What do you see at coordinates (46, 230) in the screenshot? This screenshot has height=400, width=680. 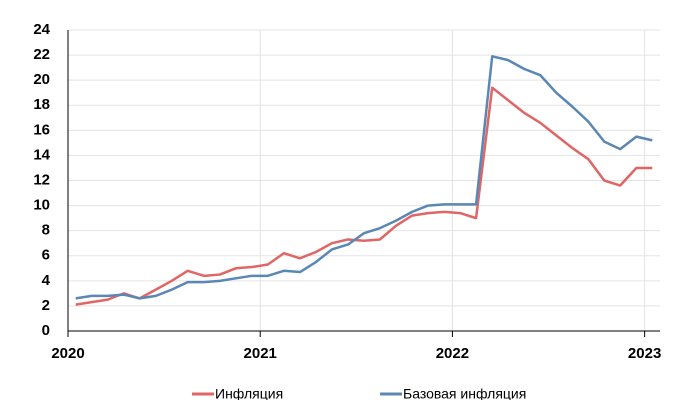 I see `y-tick-label: 8` at bounding box center [46, 230].